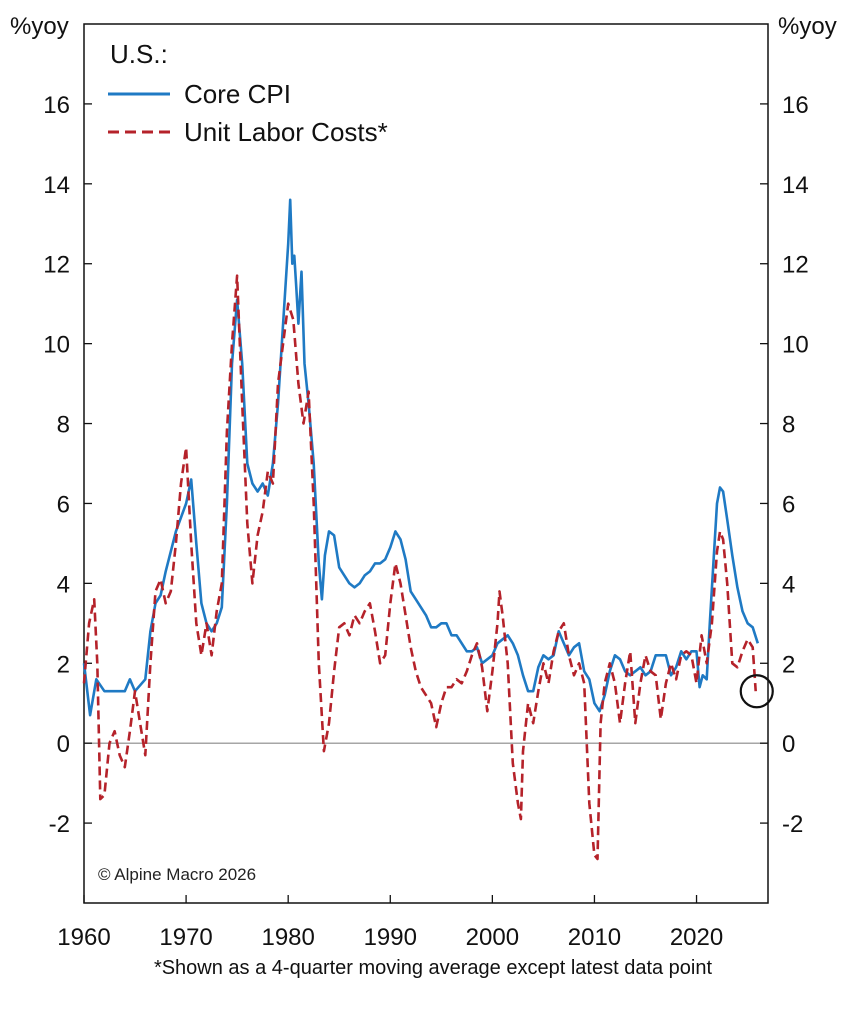  I want to click on x-tick-label: 2010, so click(594, 937).